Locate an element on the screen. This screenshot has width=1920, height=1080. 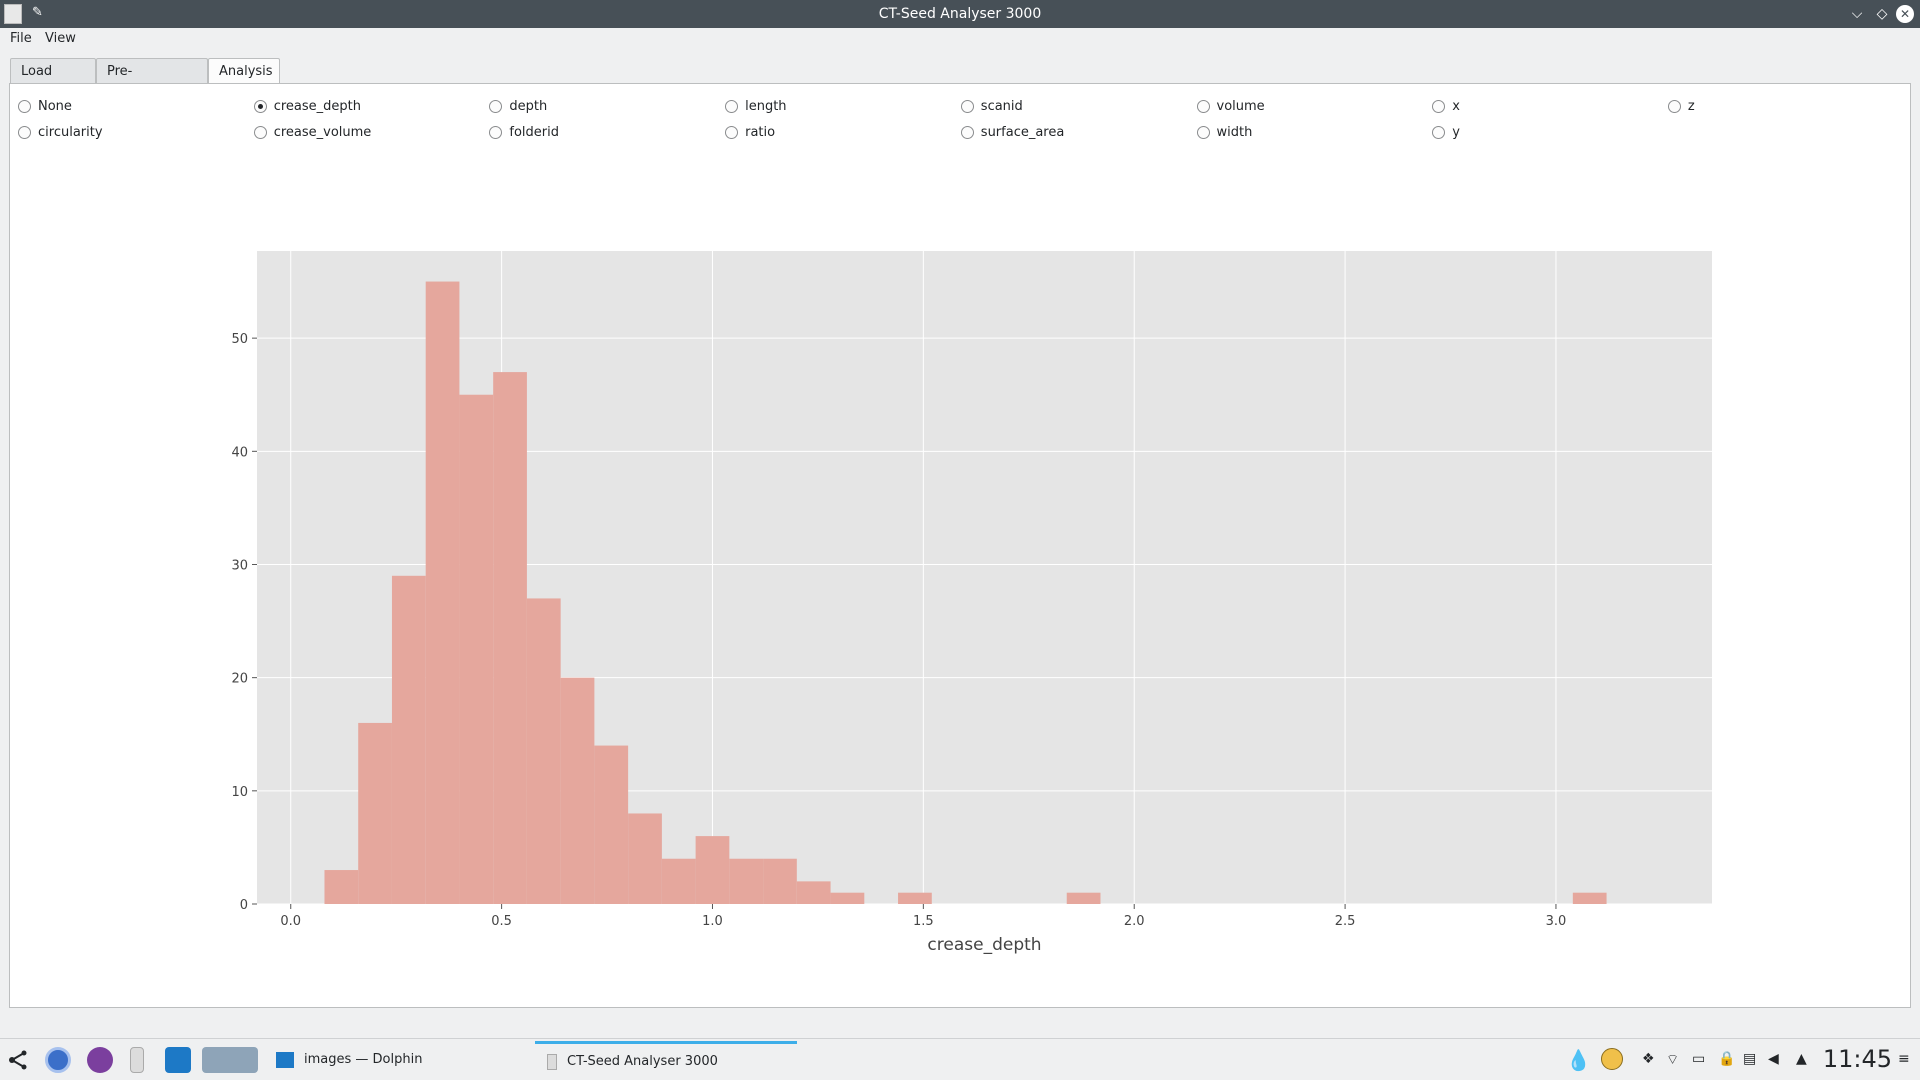
task-label: CT-Seed Analyser 3000 is located at coordinates (642, 1061).